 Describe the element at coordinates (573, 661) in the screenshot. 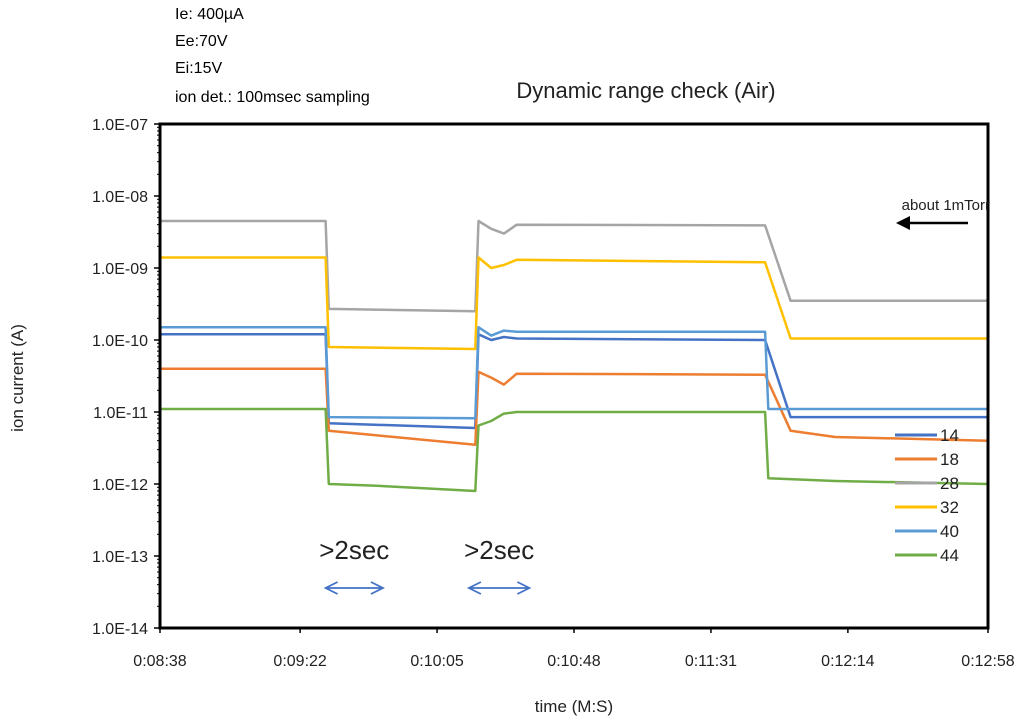

I see `x-tick-label: 0:10:48` at that location.